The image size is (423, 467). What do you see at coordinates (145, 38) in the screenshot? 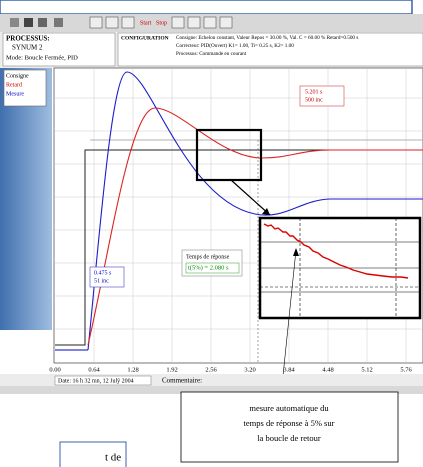
I see `configuration-title: CONFIGURATION` at bounding box center [145, 38].